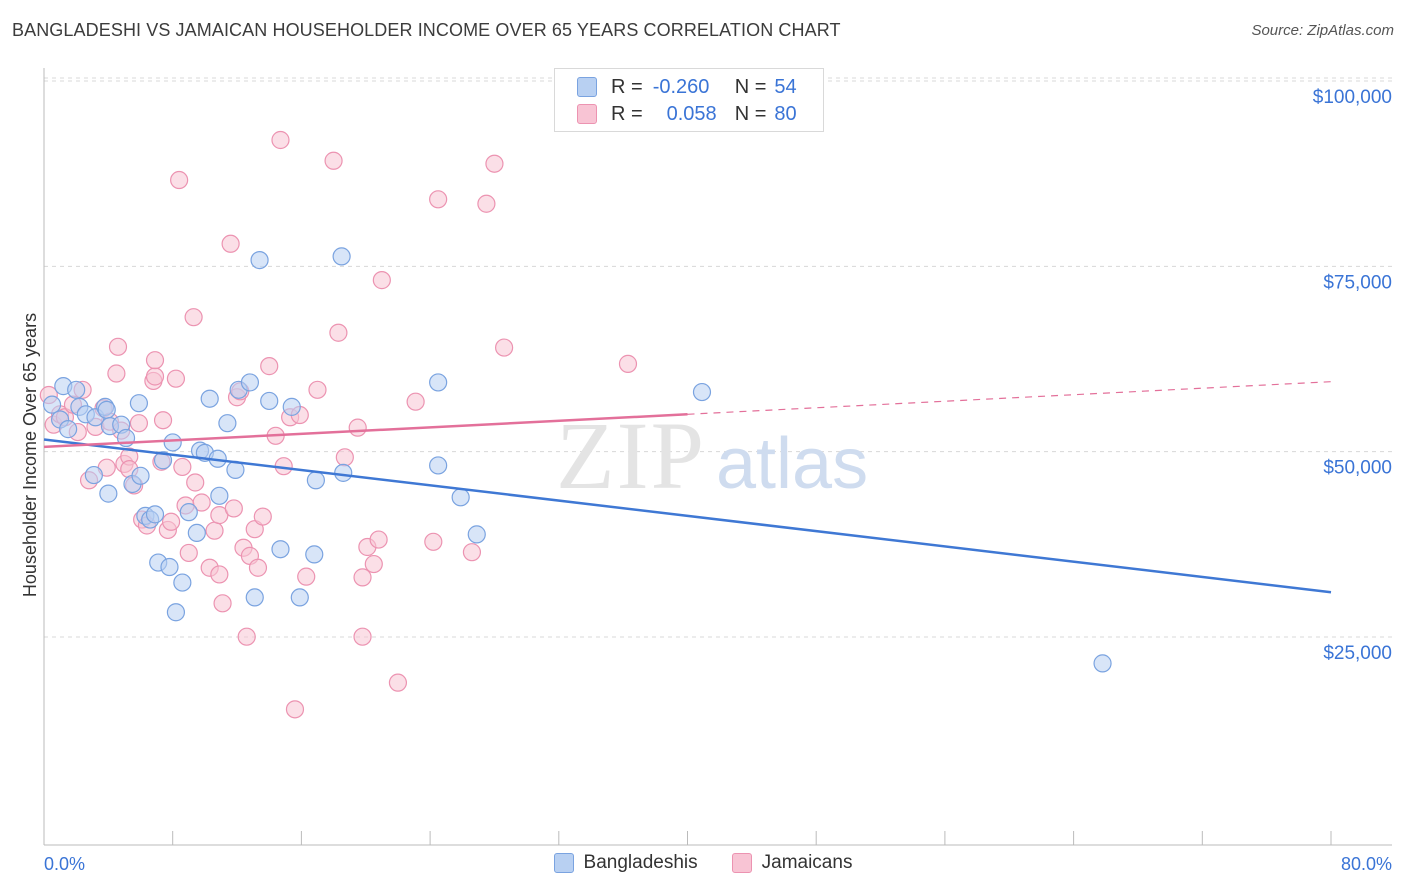  I want to click on legend-label: Bangladeshis, so click(640, 862).